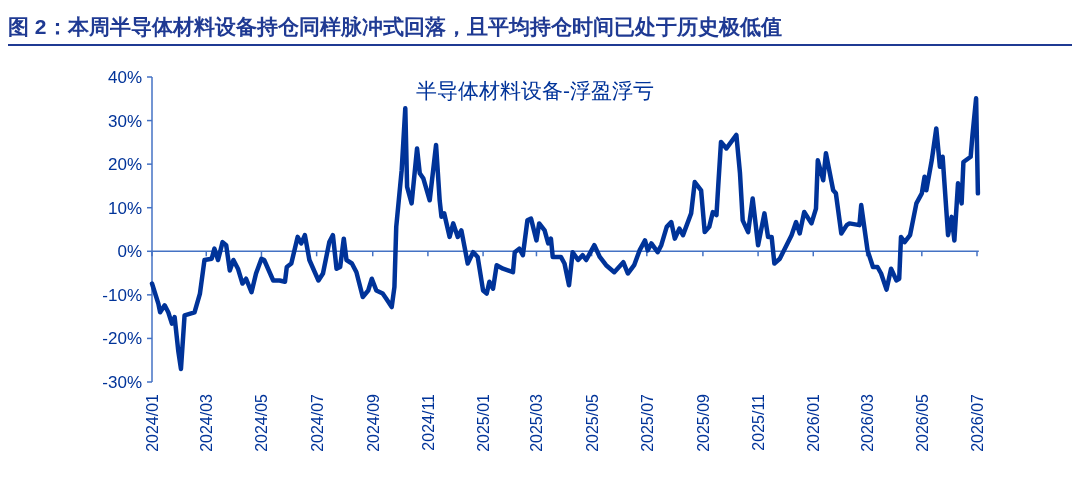  I want to click on x-tick-label: 2025/07, so click(647, 422).